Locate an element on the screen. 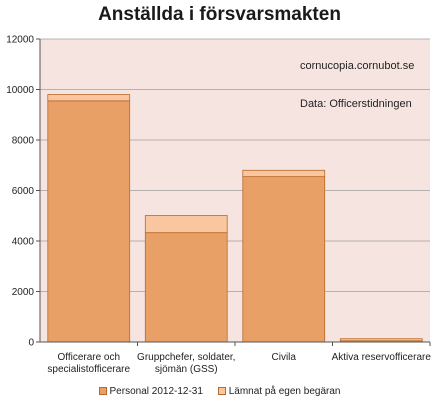 This screenshot has width=439, height=408. legend-item-lamnat: Lämnat på egen begäran is located at coordinates (279, 391).